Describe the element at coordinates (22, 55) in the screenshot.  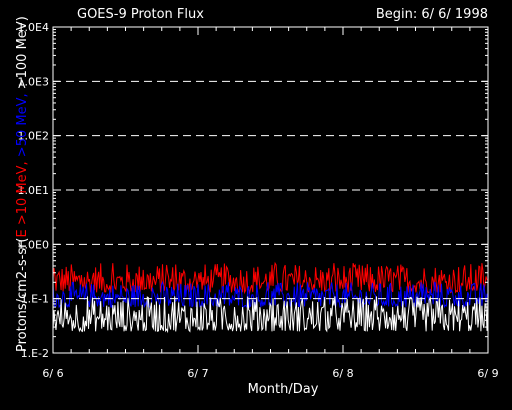
I see `y-axis-label-100mev: >100 MeV` at that location.